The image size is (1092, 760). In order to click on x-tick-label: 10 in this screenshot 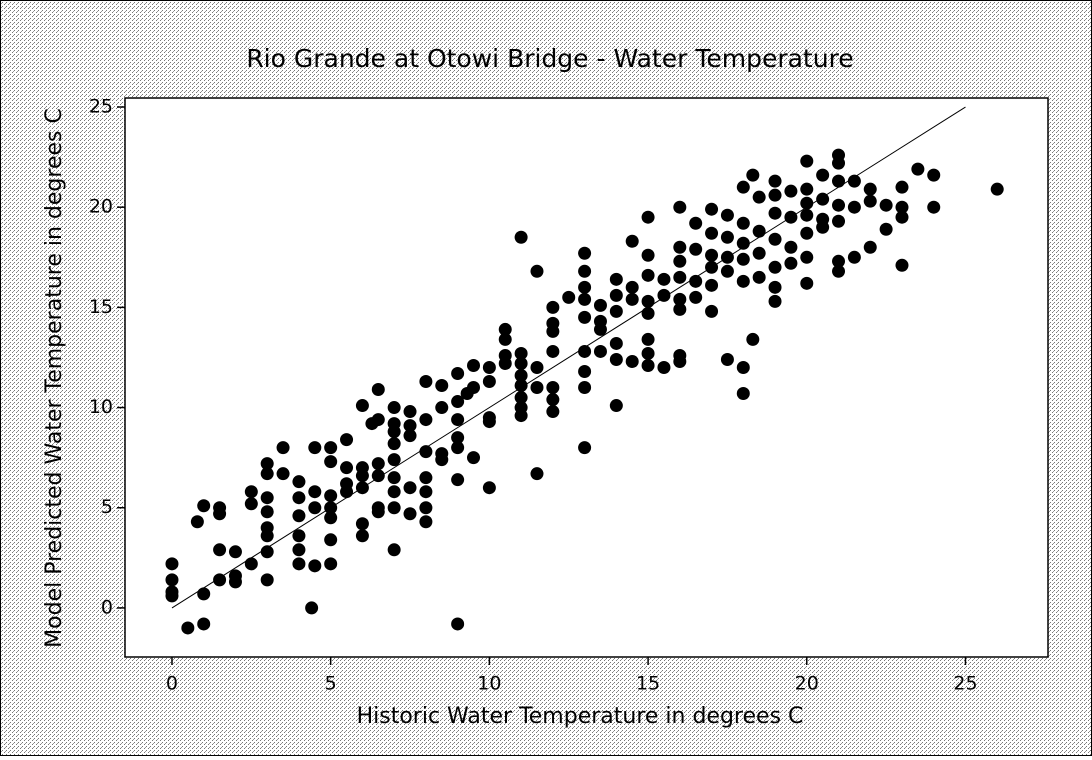, I will do `click(489, 684)`.